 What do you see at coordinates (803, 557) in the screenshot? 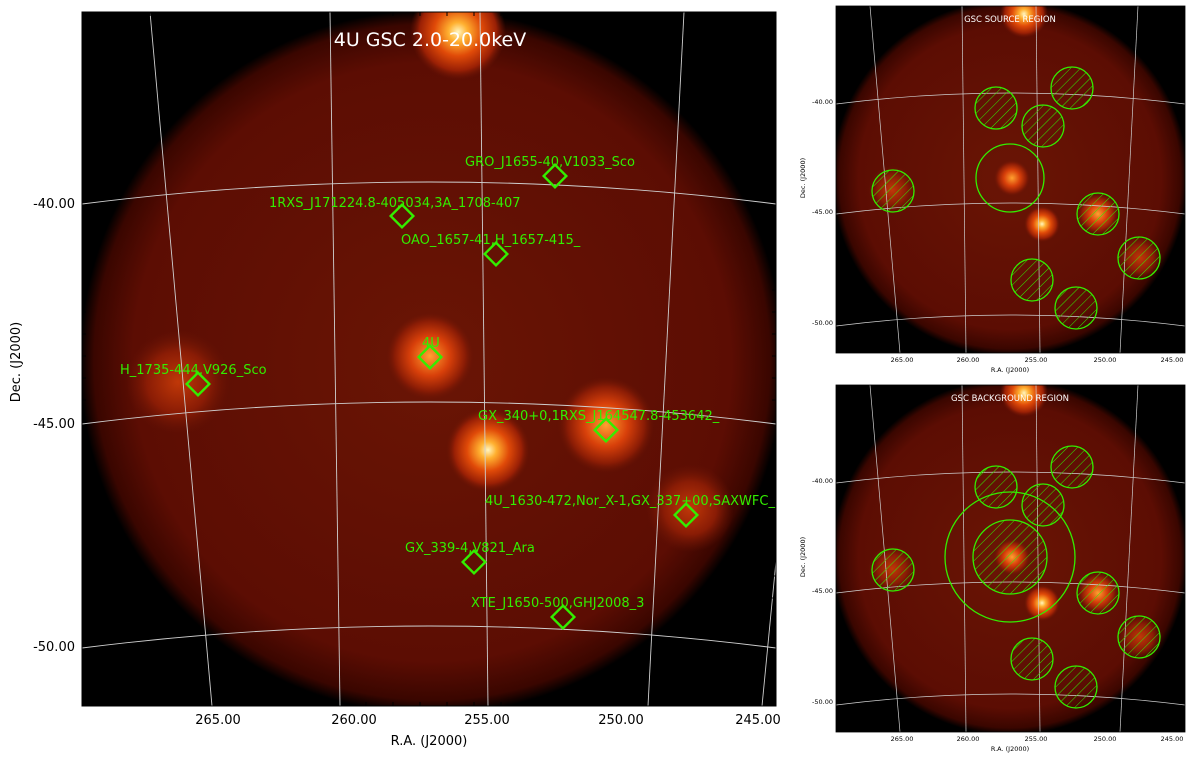
I see `background-y-axis-label: Dec. (J2000)` at bounding box center [803, 557].